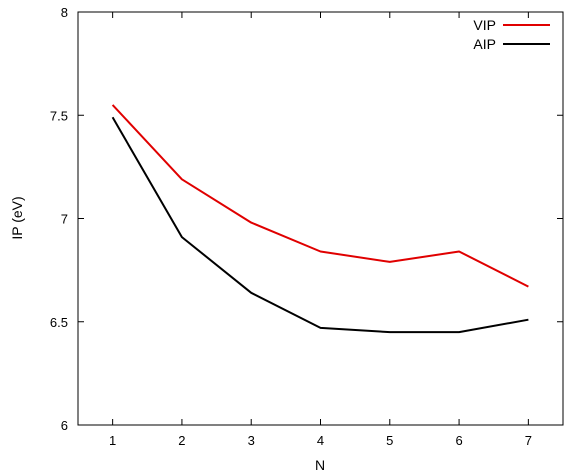 The width and height of the screenshot is (567, 473). Describe the element at coordinates (59, 115) in the screenshot. I see `y-tick-label: 7.5` at that location.